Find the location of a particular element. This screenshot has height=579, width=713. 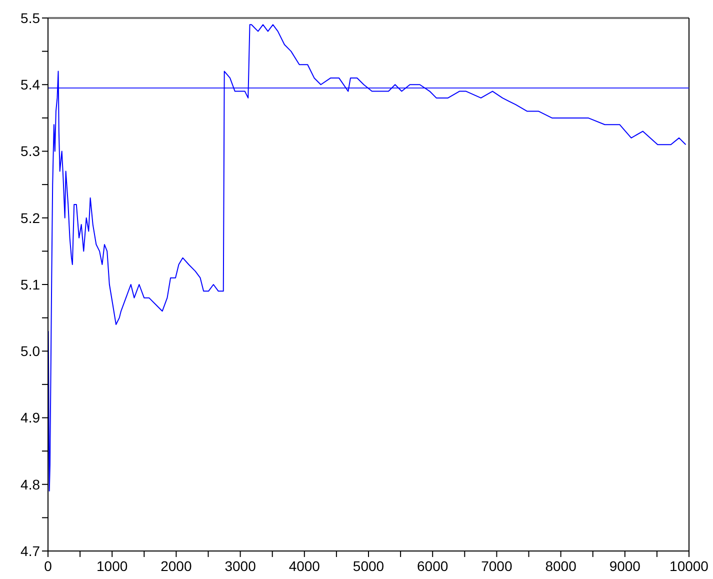

y-tick-label: 5.4 is located at coordinates (30, 84).